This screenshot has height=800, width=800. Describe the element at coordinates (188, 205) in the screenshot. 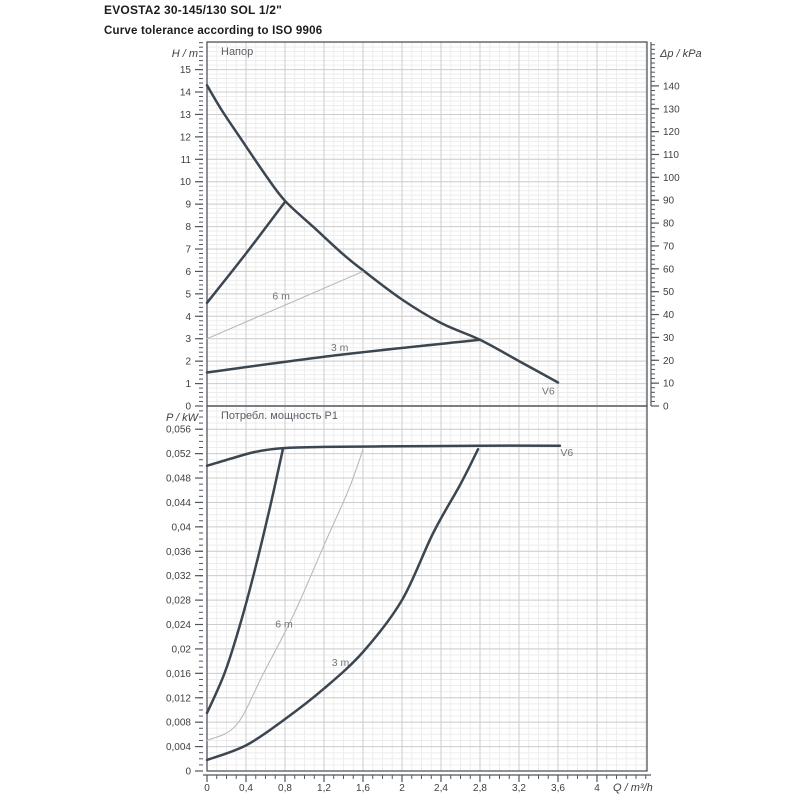

I see `y-tick-label: 9` at that location.